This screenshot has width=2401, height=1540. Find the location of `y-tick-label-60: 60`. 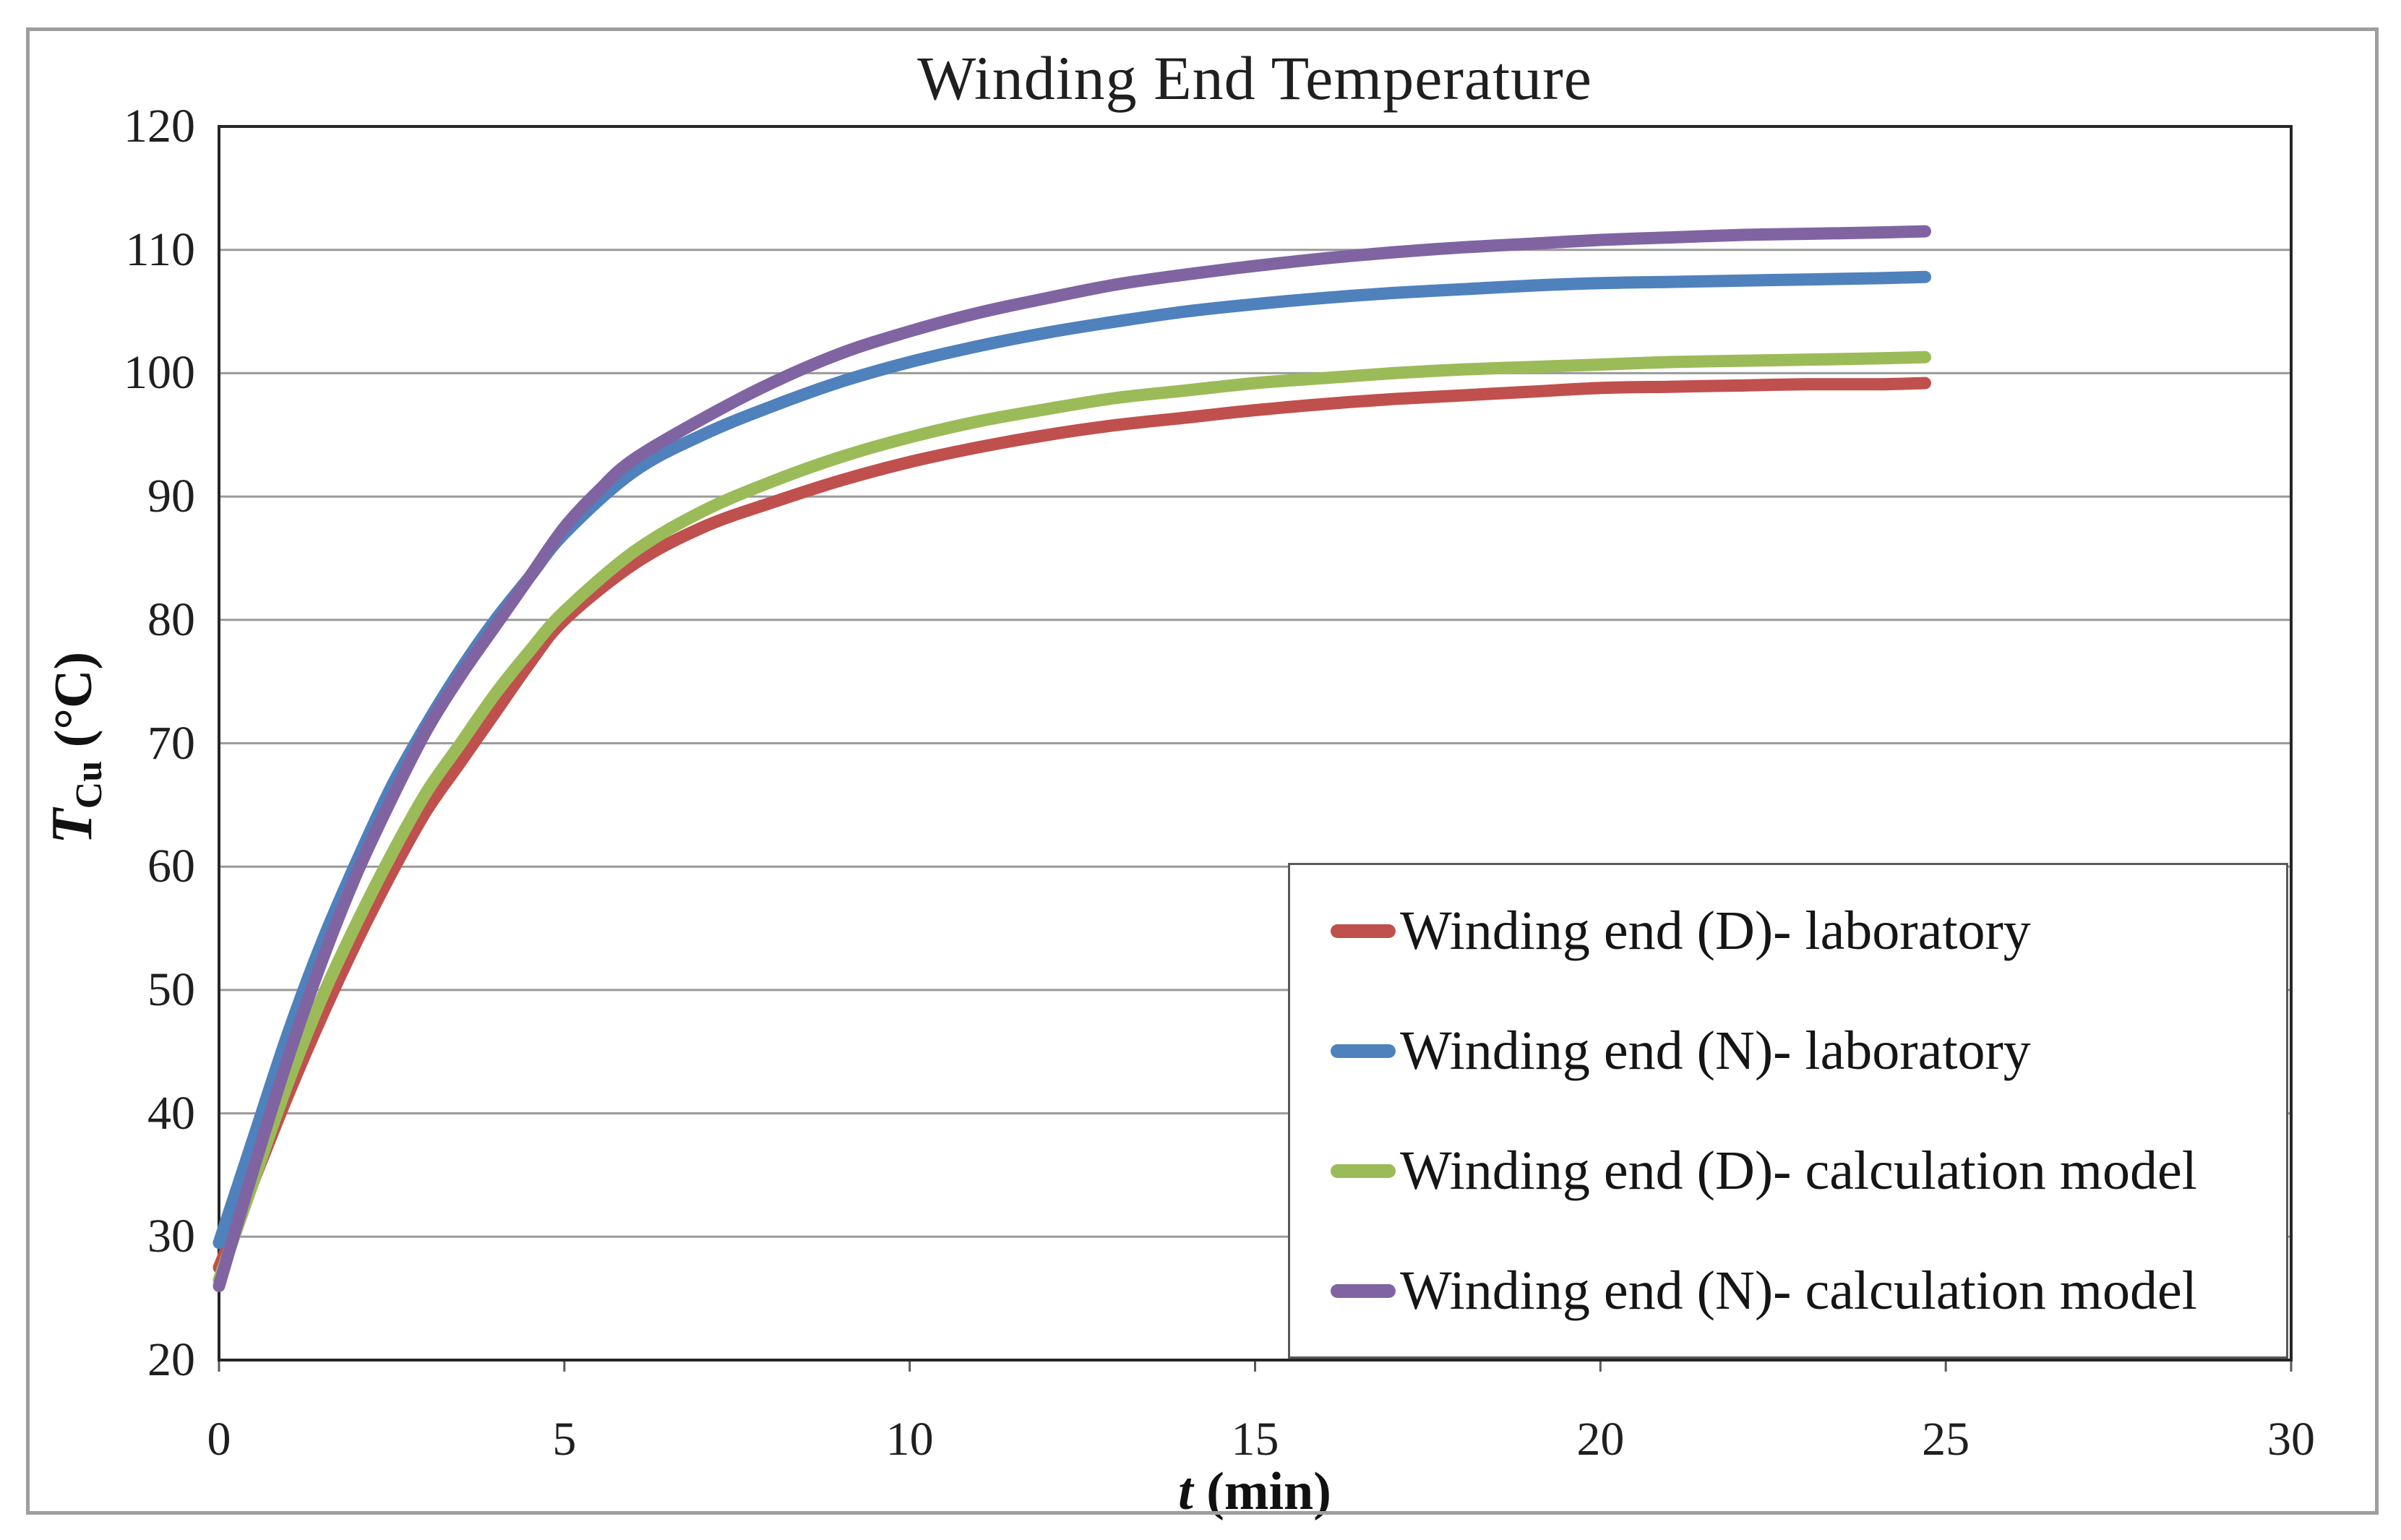

y-tick-label-60: 60 is located at coordinates (171, 866).